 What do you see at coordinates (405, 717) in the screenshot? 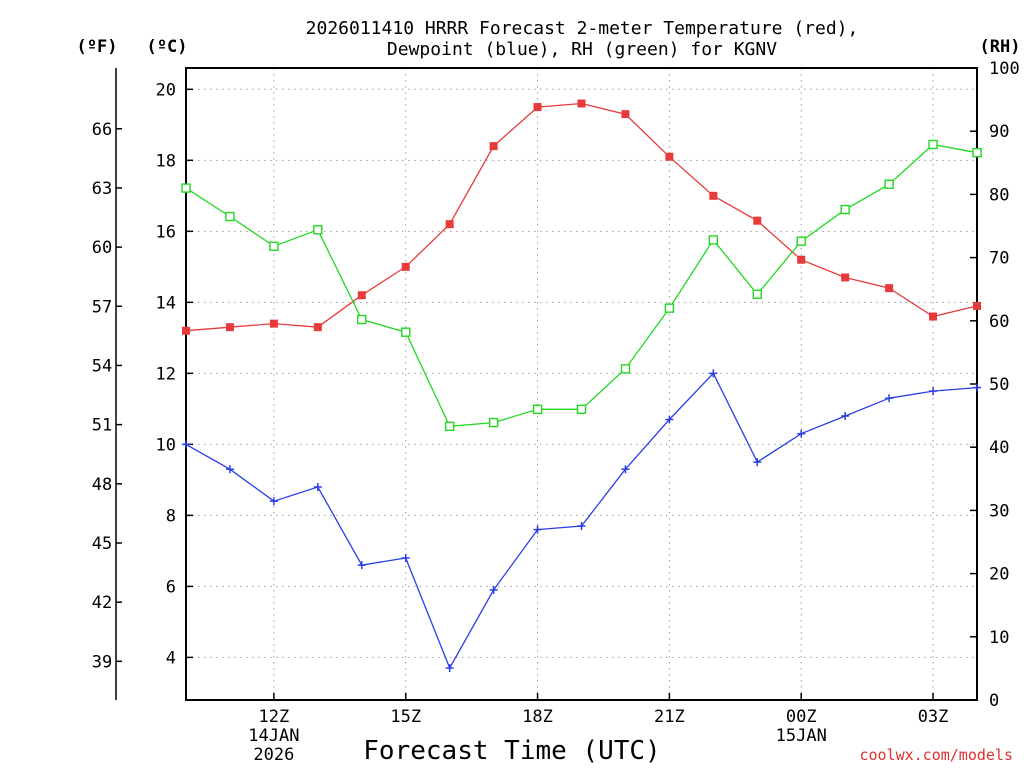
I see `x-tick-label: 15Z` at bounding box center [405, 717].